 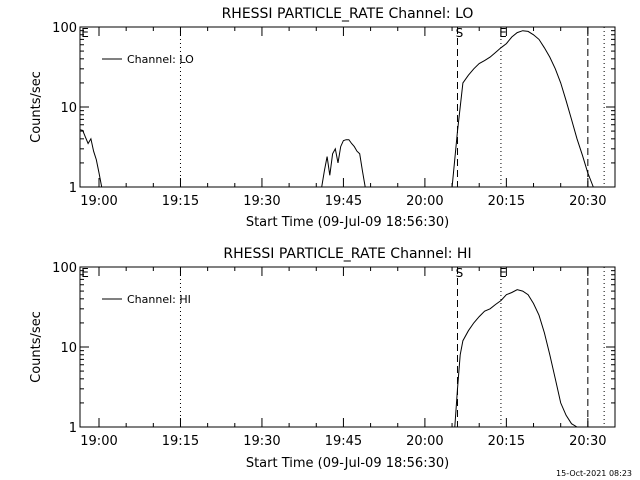 What do you see at coordinates (594, 473) in the screenshot?
I see `timestamp-footer: 15-Oct-2021 08:23` at bounding box center [594, 473].